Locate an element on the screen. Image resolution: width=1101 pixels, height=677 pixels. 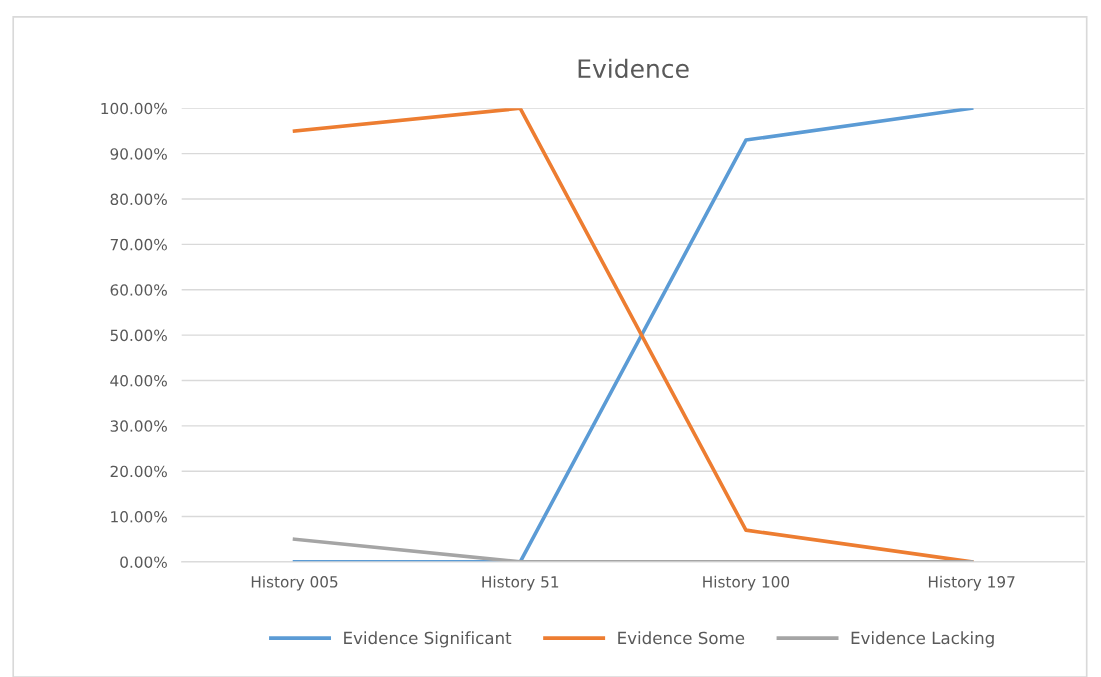
legend-label: Evidence Some is located at coordinates (681, 638).